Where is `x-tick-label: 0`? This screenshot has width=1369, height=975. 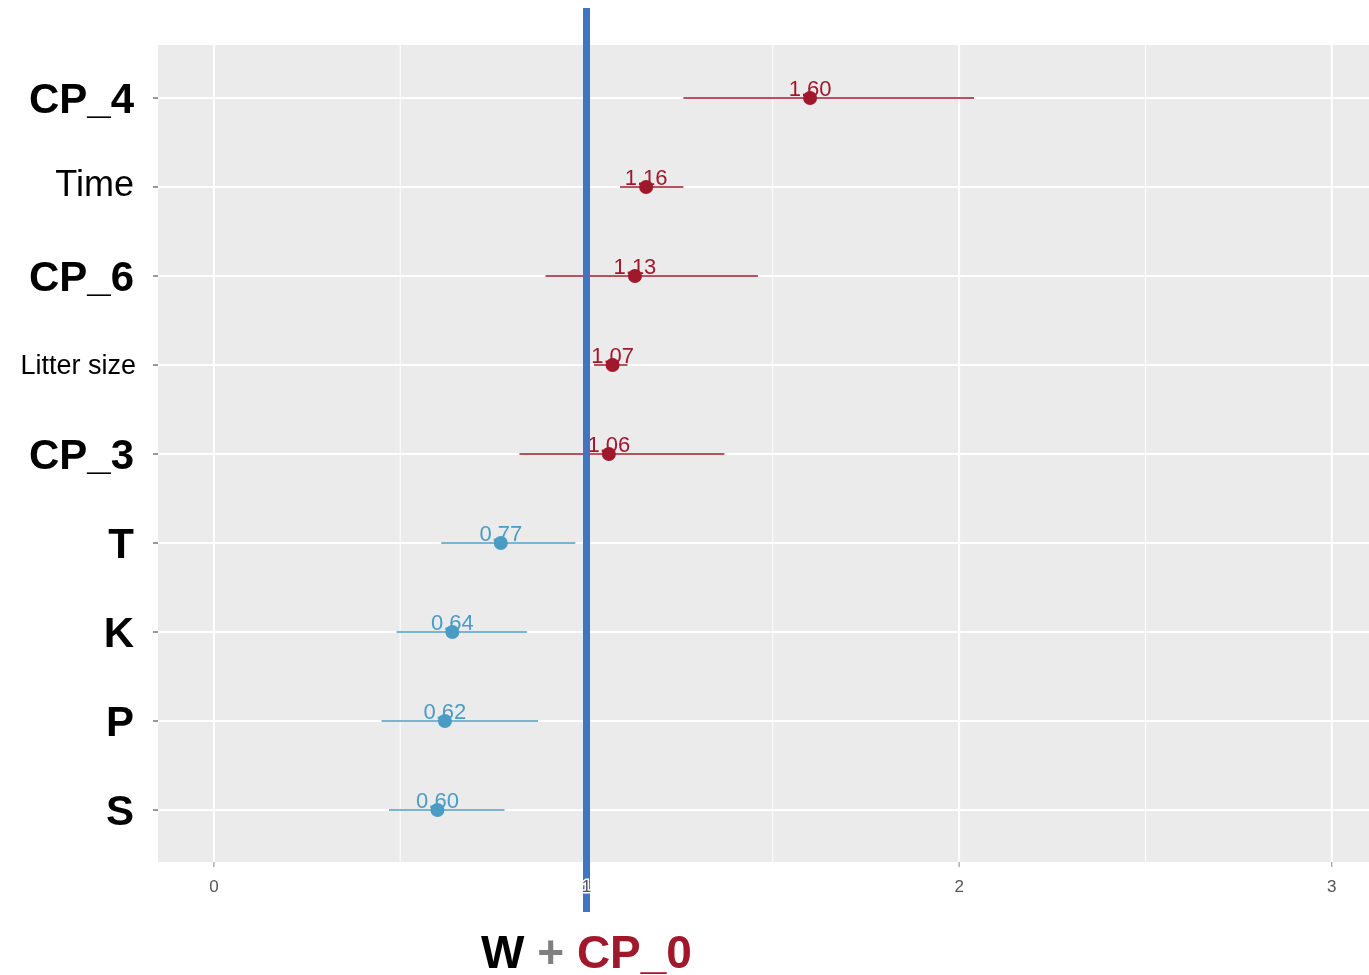
x-tick-label: 0 is located at coordinates (214, 886).